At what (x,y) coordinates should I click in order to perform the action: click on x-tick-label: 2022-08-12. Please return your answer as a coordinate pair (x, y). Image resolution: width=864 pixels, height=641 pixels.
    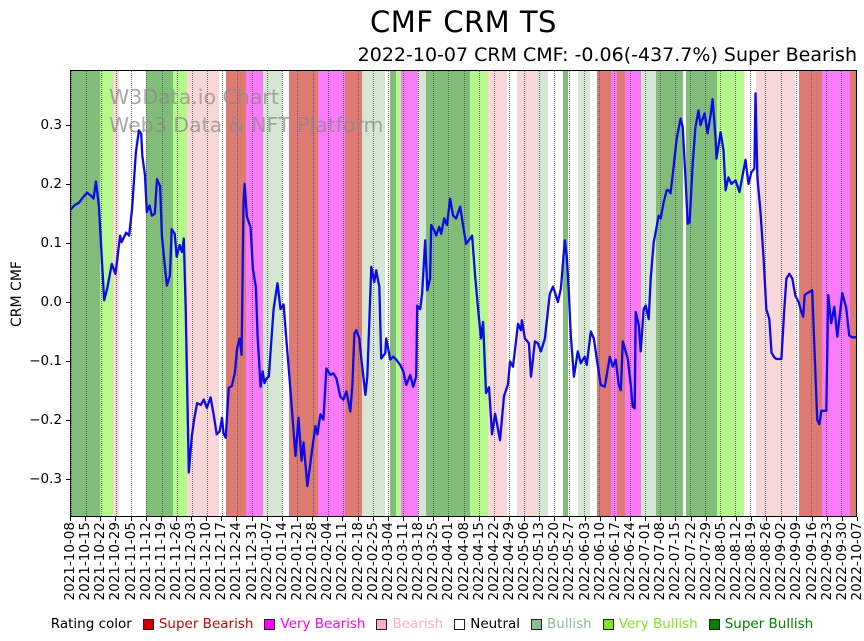
    Looking at the image, I should click on (735, 561).